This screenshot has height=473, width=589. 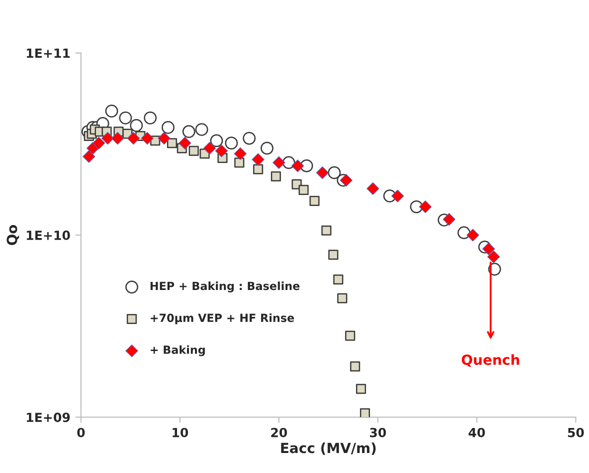 I want to click on y-axis-title: Qo, so click(x=13, y=235).